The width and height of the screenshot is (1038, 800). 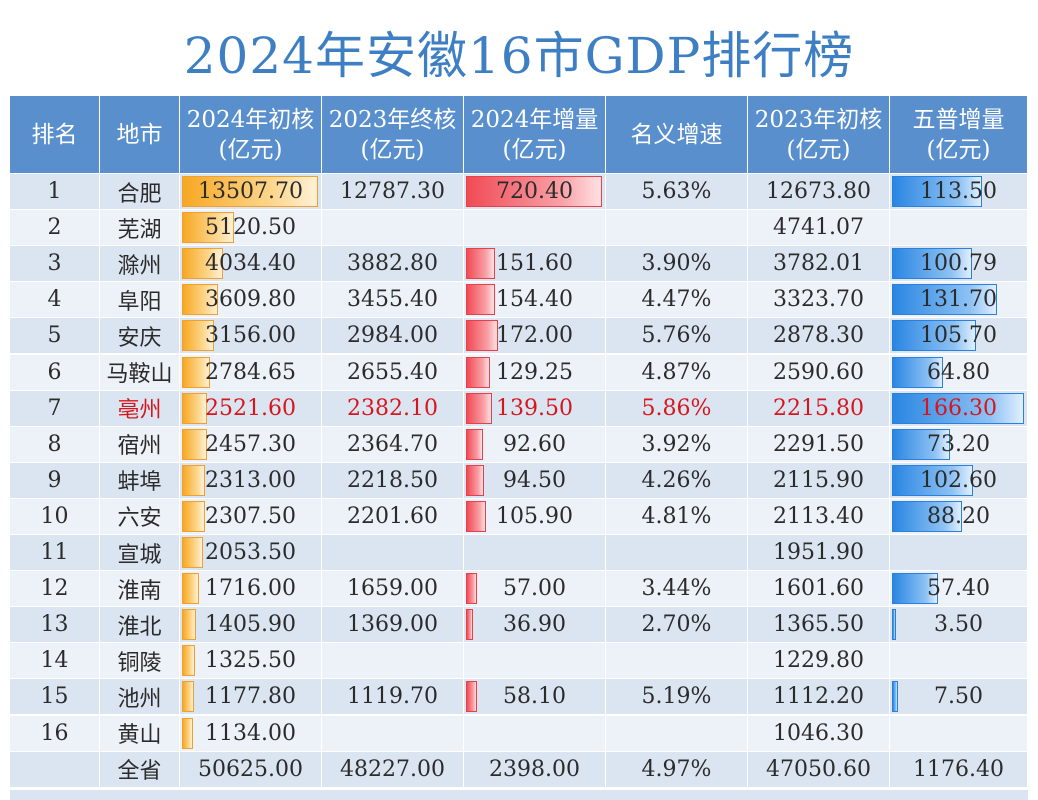 I want to click on cell-value: 1177.80, so click(x=250, y=697).